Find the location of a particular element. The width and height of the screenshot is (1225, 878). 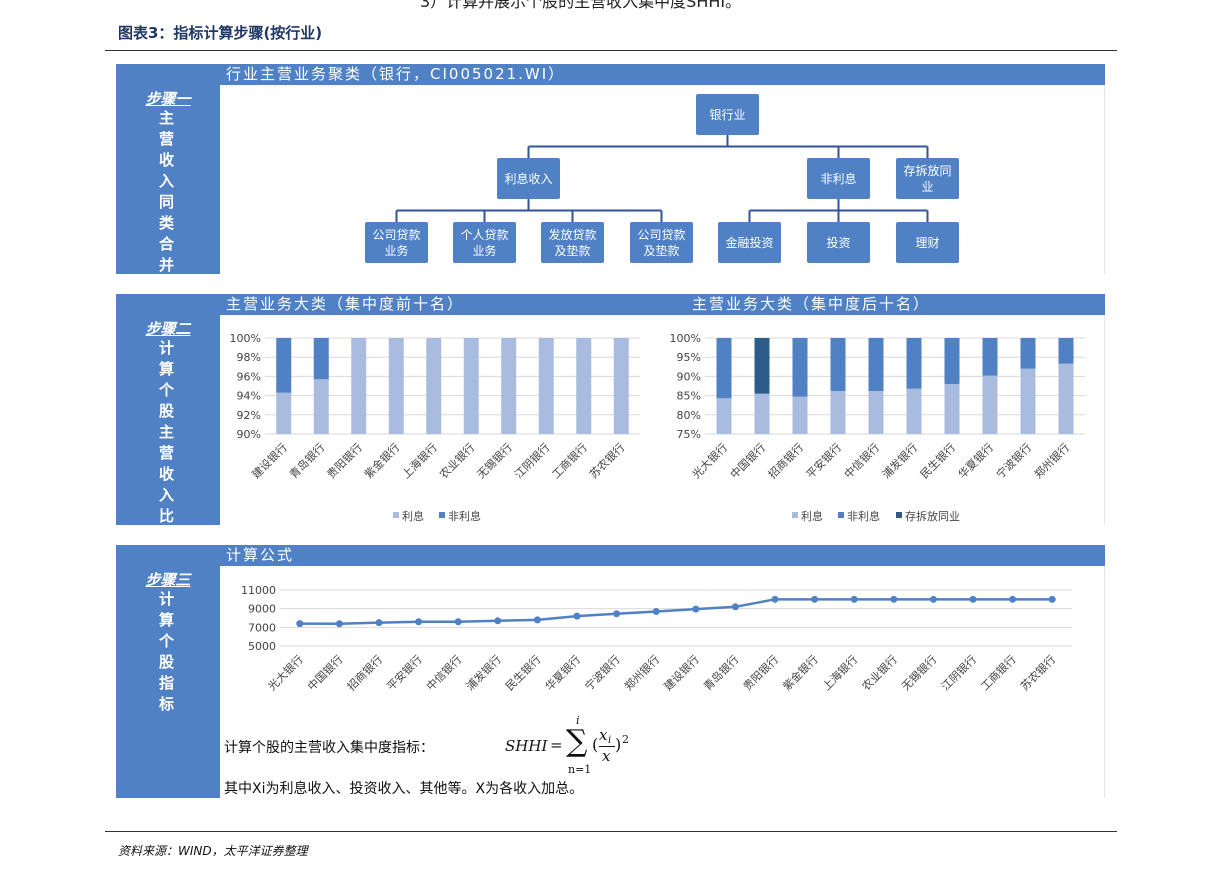

tree-node: 个人贷款业务 is located at coordinates (484, 242).